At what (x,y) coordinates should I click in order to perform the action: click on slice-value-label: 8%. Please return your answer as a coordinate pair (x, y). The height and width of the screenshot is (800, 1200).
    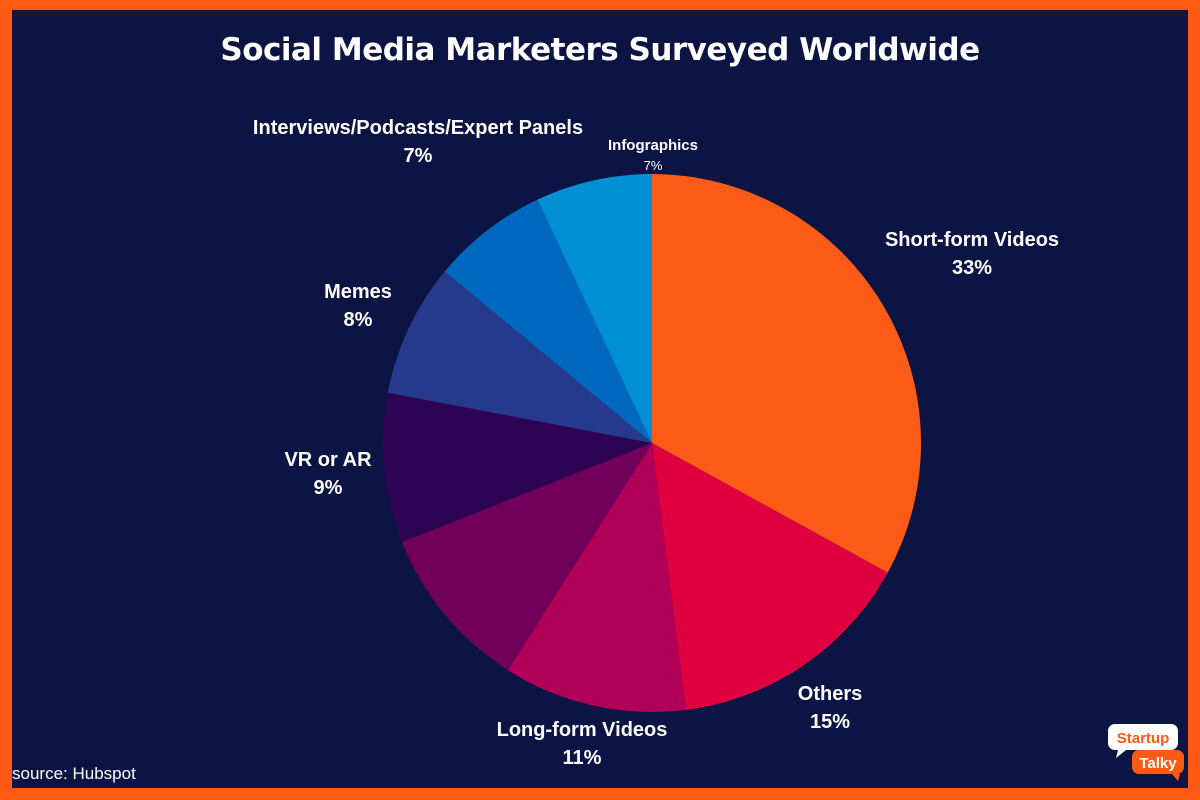
    Looking at the image, I should click on (358, 320).